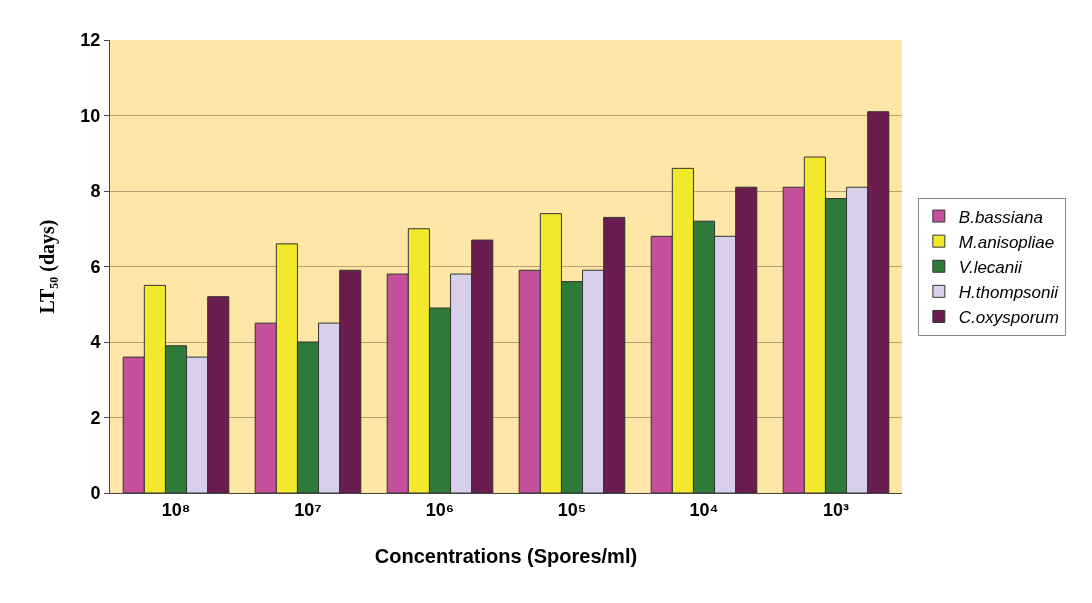 Image resolution: width=1092 pixels, height=603 pixels. What do you see at coordinates (1009, 292) in the screenshot?
I see `legend-label: H.thompsonii` at bounding box center [1009, 292].